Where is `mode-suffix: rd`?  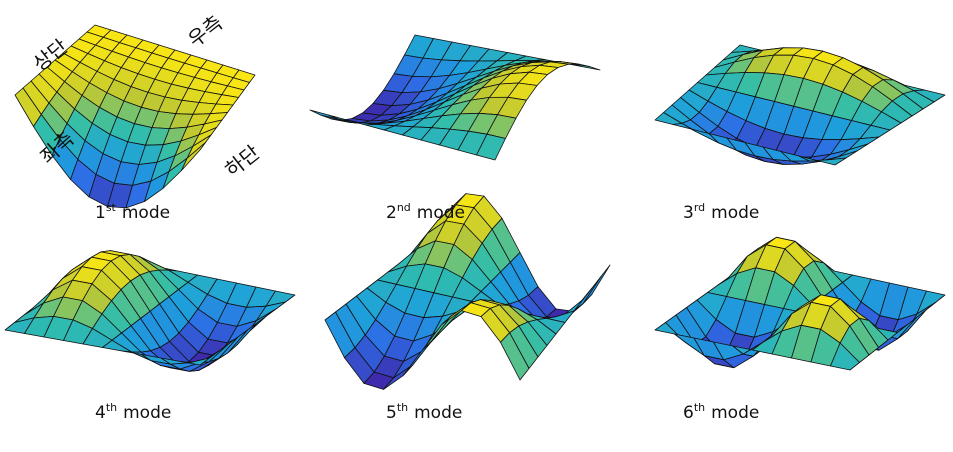 mode-suffix: rd is located at coordinates (699, 207).